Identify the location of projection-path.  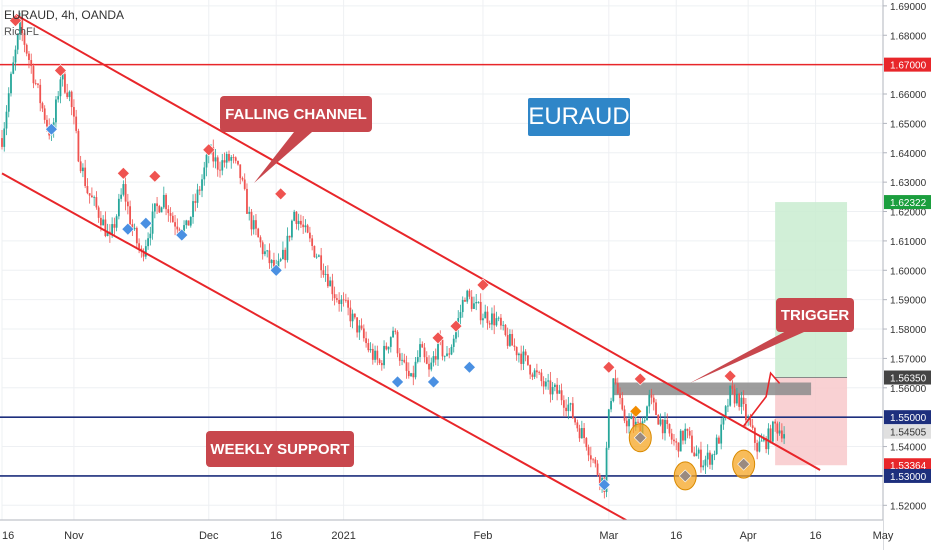
(762, 399).